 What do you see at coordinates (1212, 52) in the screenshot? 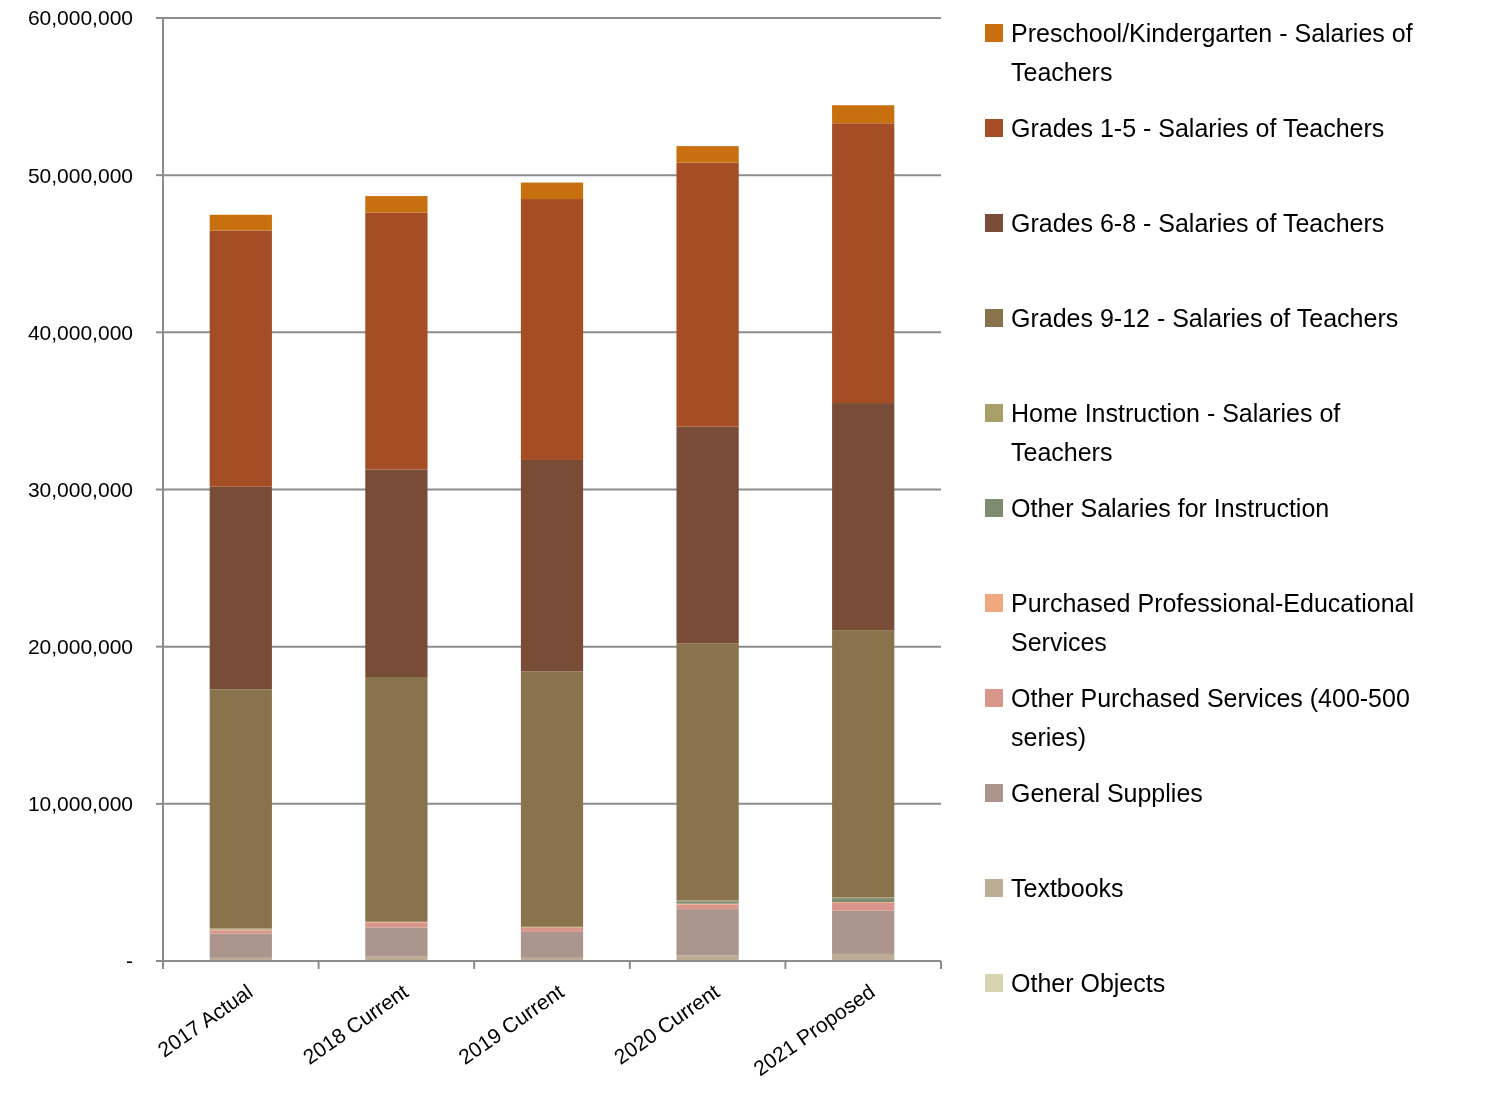
I see `legend-label: Preschool/Kindergarten - Salaries of Teachers` at bounding box center [1212, 52].